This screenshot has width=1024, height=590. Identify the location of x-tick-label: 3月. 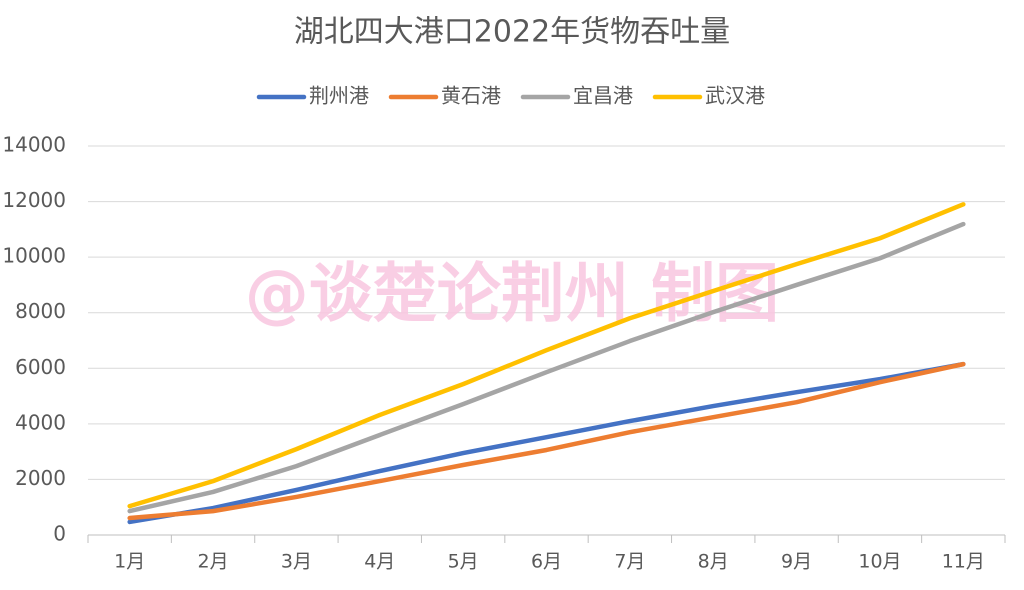
(296, 562).